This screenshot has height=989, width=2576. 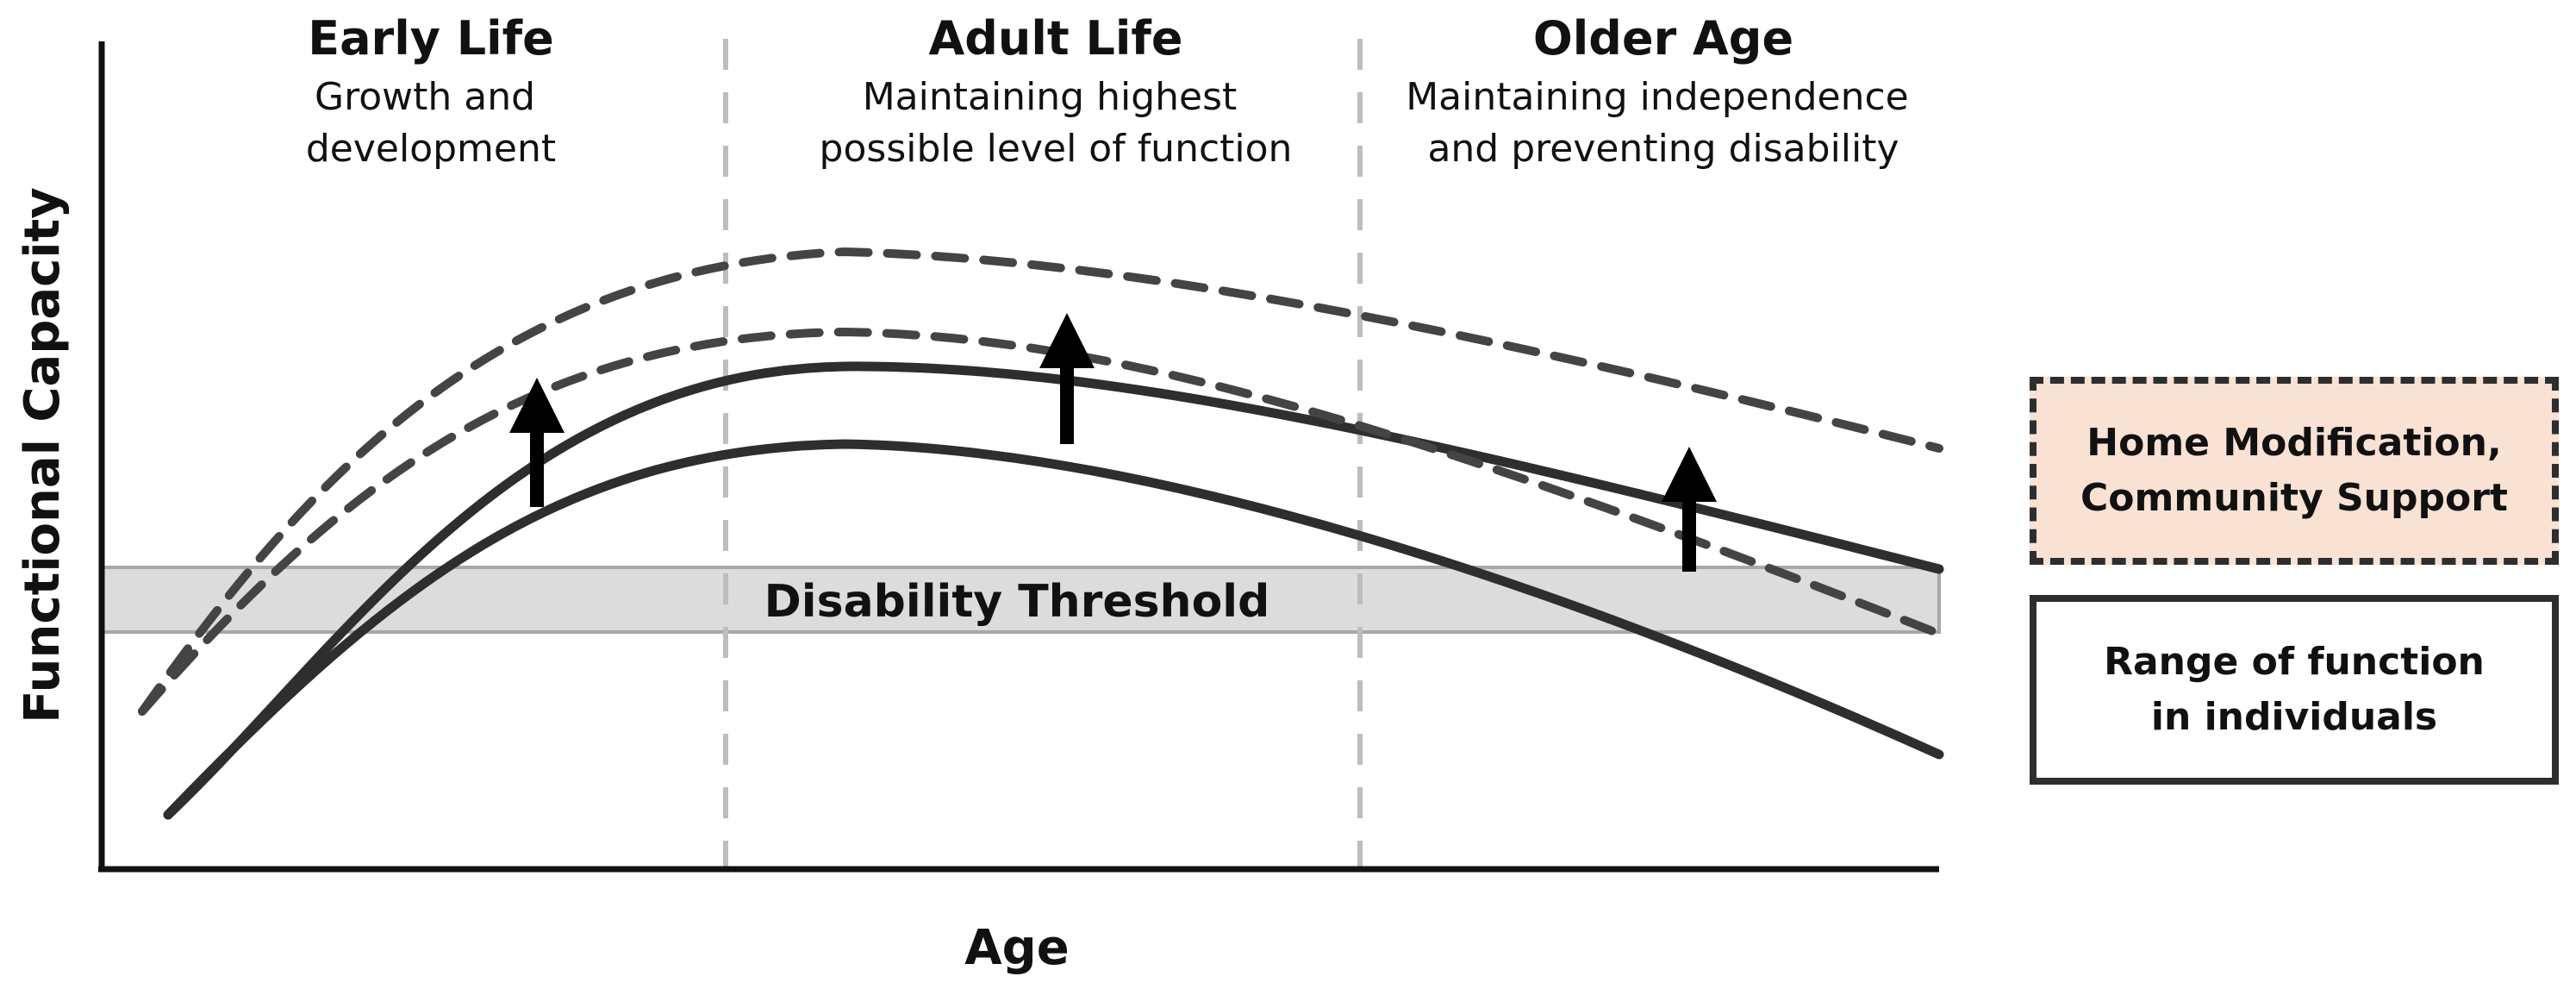 I want to click on phase-title-older-age: Older Age, so click(x=1663, y=38).